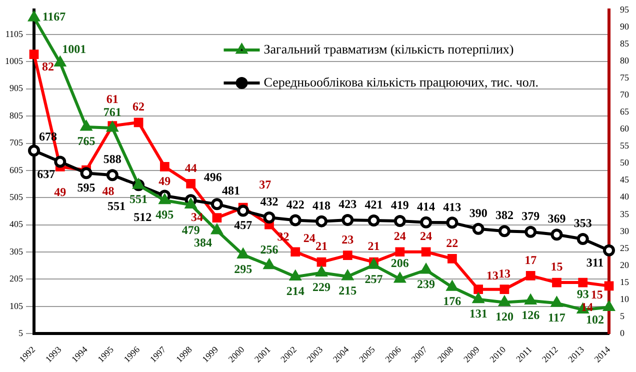  What do you see at coordinates (21, 333) in the screenshot?
I see `y-tick-label: 5` at bounding box center [21, 333].